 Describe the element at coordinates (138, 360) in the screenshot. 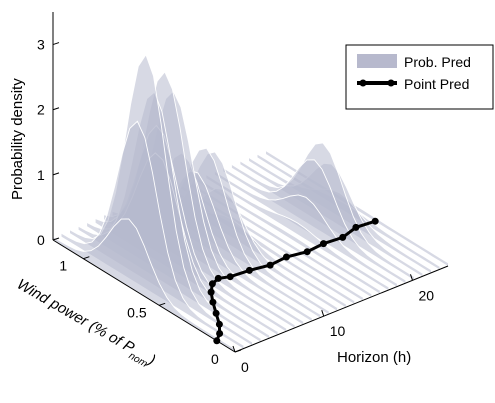

I see `x-axis-title-sub: nom` at that location.